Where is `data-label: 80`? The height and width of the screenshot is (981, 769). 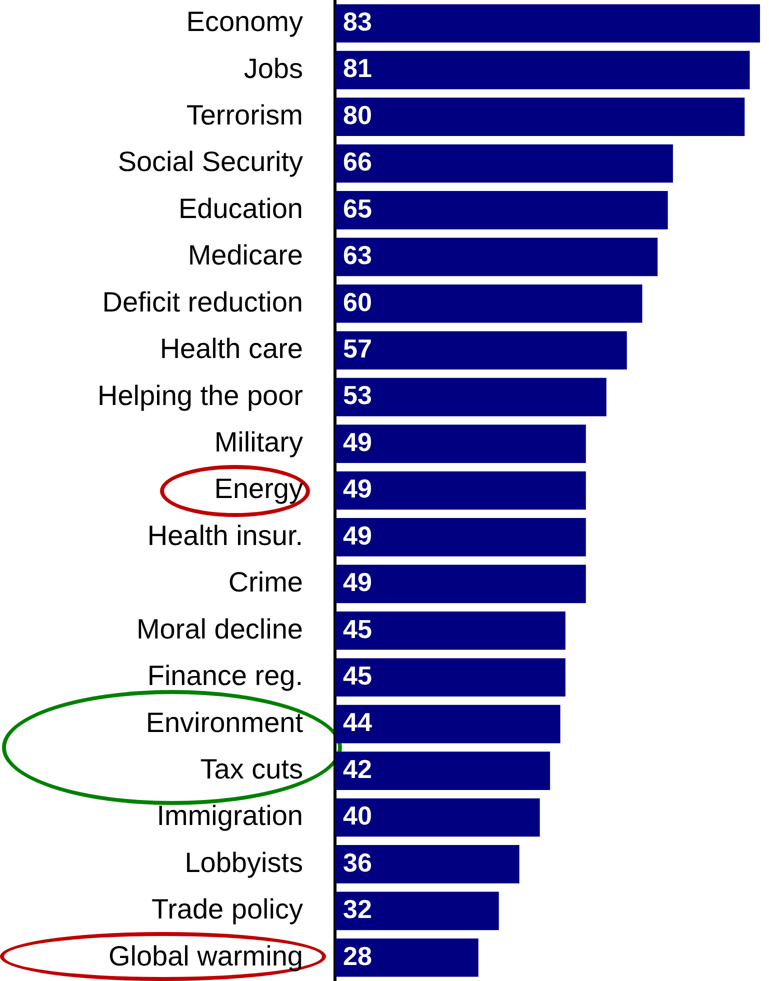
data-label: 80 is located at coordinates (357, 115).